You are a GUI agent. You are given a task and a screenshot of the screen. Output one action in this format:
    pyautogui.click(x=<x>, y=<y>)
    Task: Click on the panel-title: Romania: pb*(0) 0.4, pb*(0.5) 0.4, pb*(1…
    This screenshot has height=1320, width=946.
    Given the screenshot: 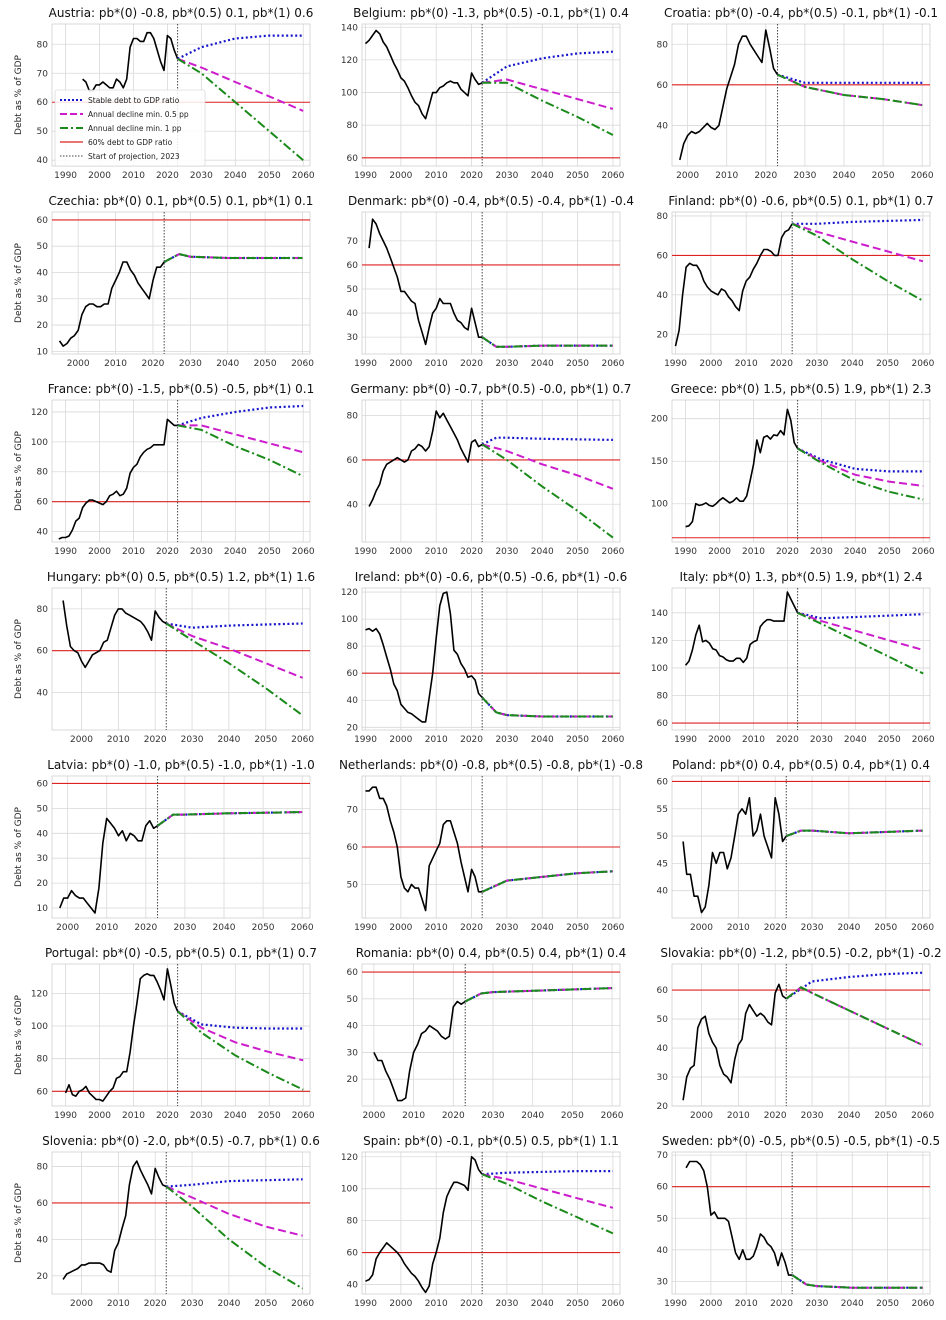 What is the action you would take?
    pyautogui.click(x=491, y=953)
    